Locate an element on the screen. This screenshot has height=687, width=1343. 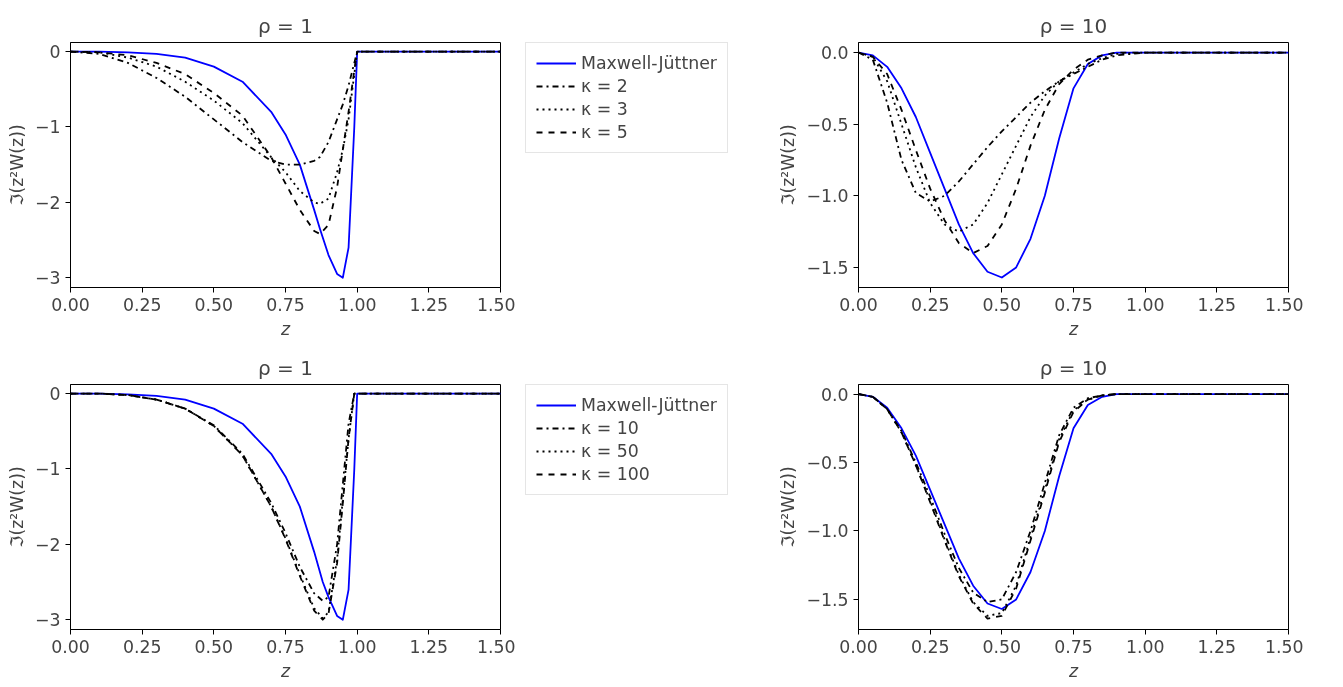
legend-label: κ = 50 is located at coordinates (610, 451).